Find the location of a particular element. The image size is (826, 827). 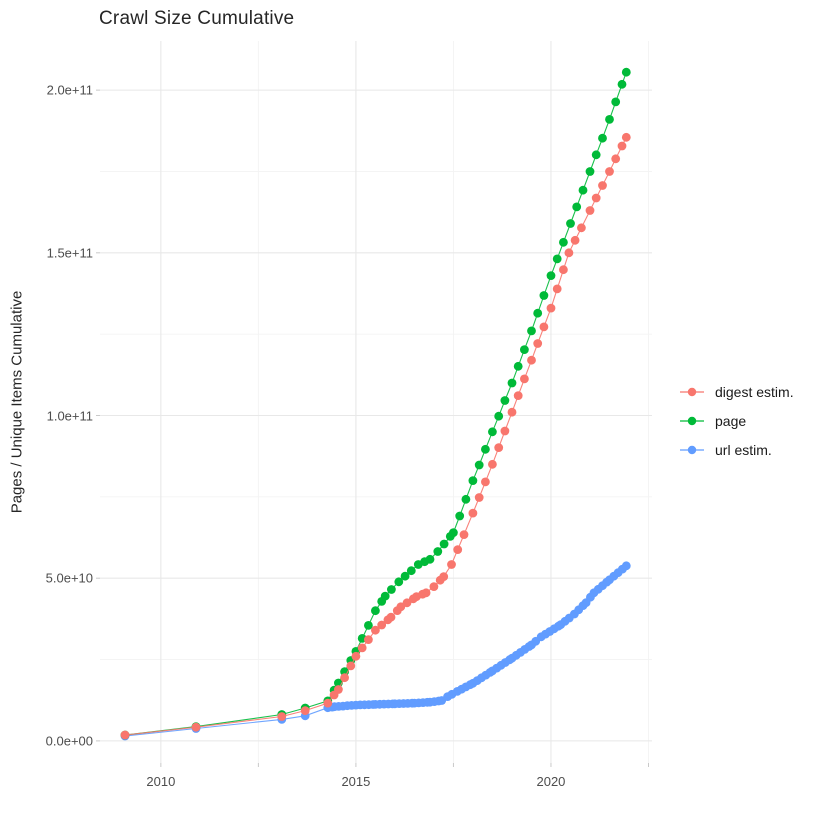

legend: digest estim. page url estim. is located at coordinates (736, 426).